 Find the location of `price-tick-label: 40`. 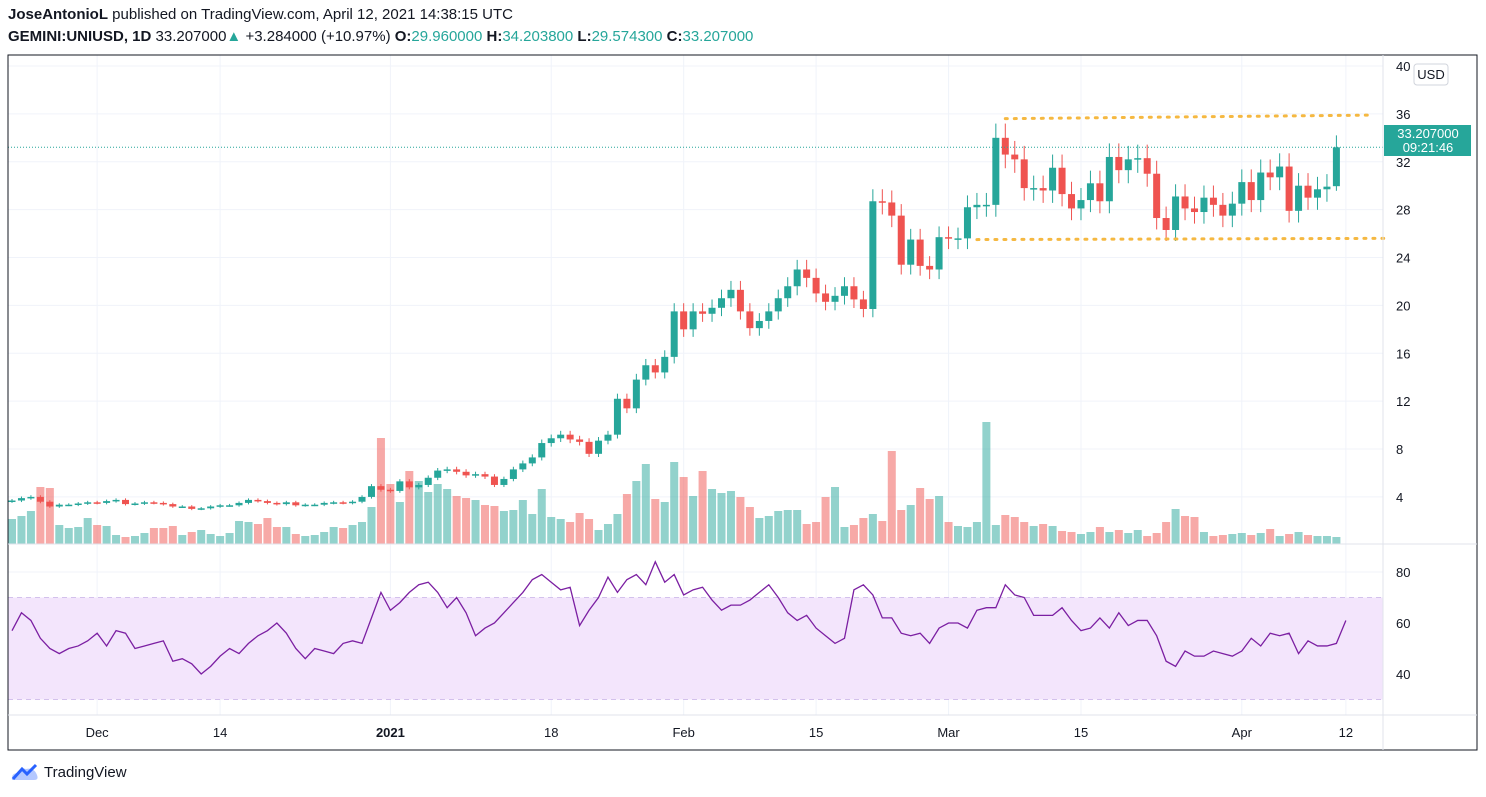

price-tick-label: 40 is located at coordinates (1403, 66).